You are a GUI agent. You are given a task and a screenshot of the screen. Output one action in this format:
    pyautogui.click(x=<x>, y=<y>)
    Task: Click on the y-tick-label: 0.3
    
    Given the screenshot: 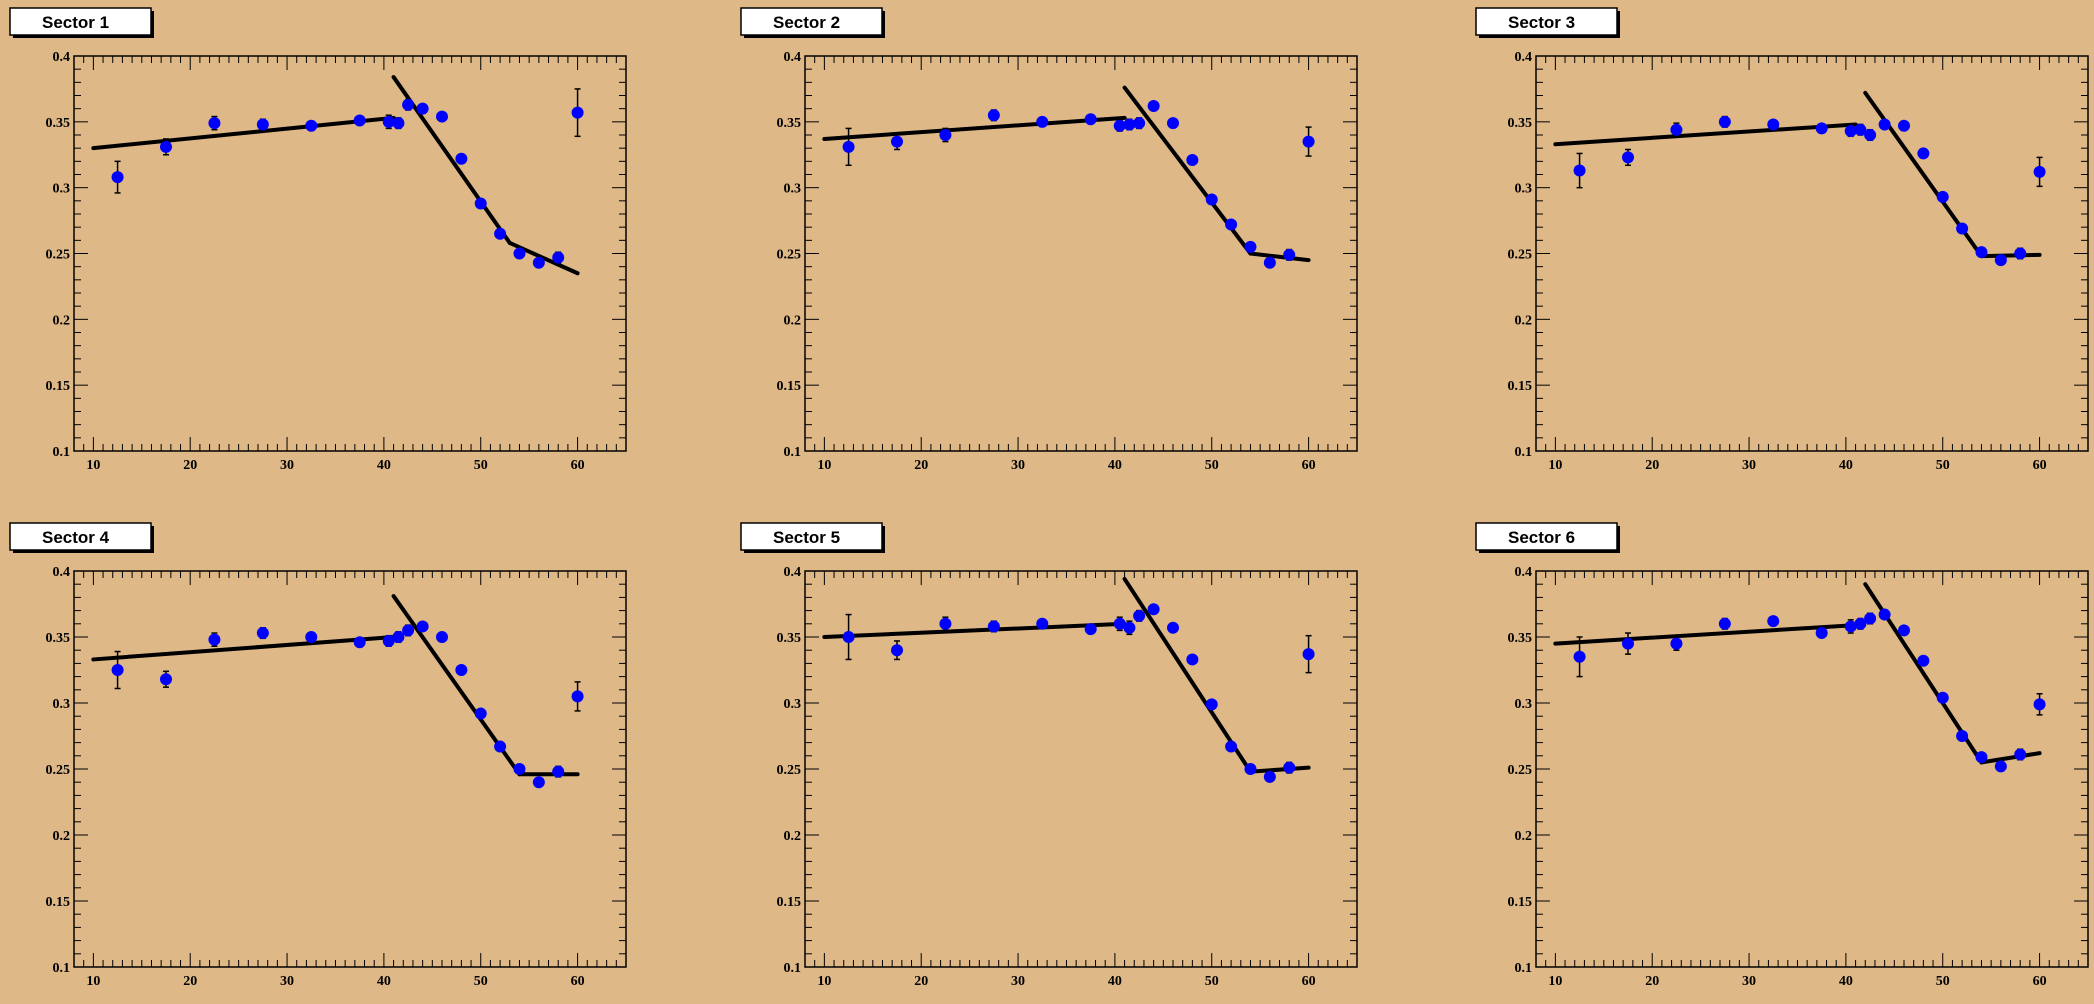 What is the action you would take?
    pyautogui.click(x=62, y=704)
    